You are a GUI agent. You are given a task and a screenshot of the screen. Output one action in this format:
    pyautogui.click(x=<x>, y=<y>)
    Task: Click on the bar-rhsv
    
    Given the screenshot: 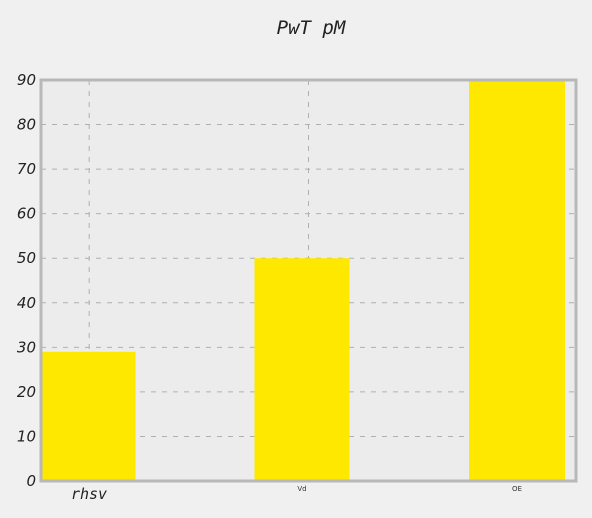 What is the action you would take?
    pyautogui.click(x=89, y=416)
    